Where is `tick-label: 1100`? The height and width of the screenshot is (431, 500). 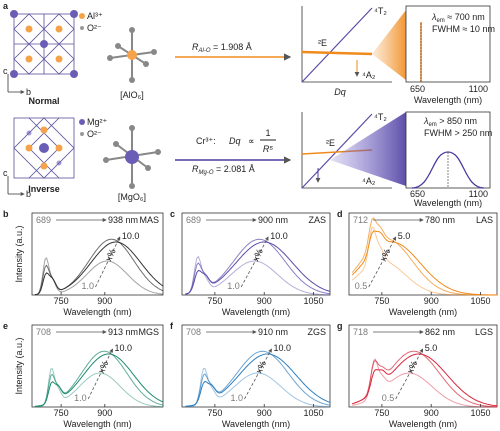
tick-label: 1100 is located at coordinates (478, 194).